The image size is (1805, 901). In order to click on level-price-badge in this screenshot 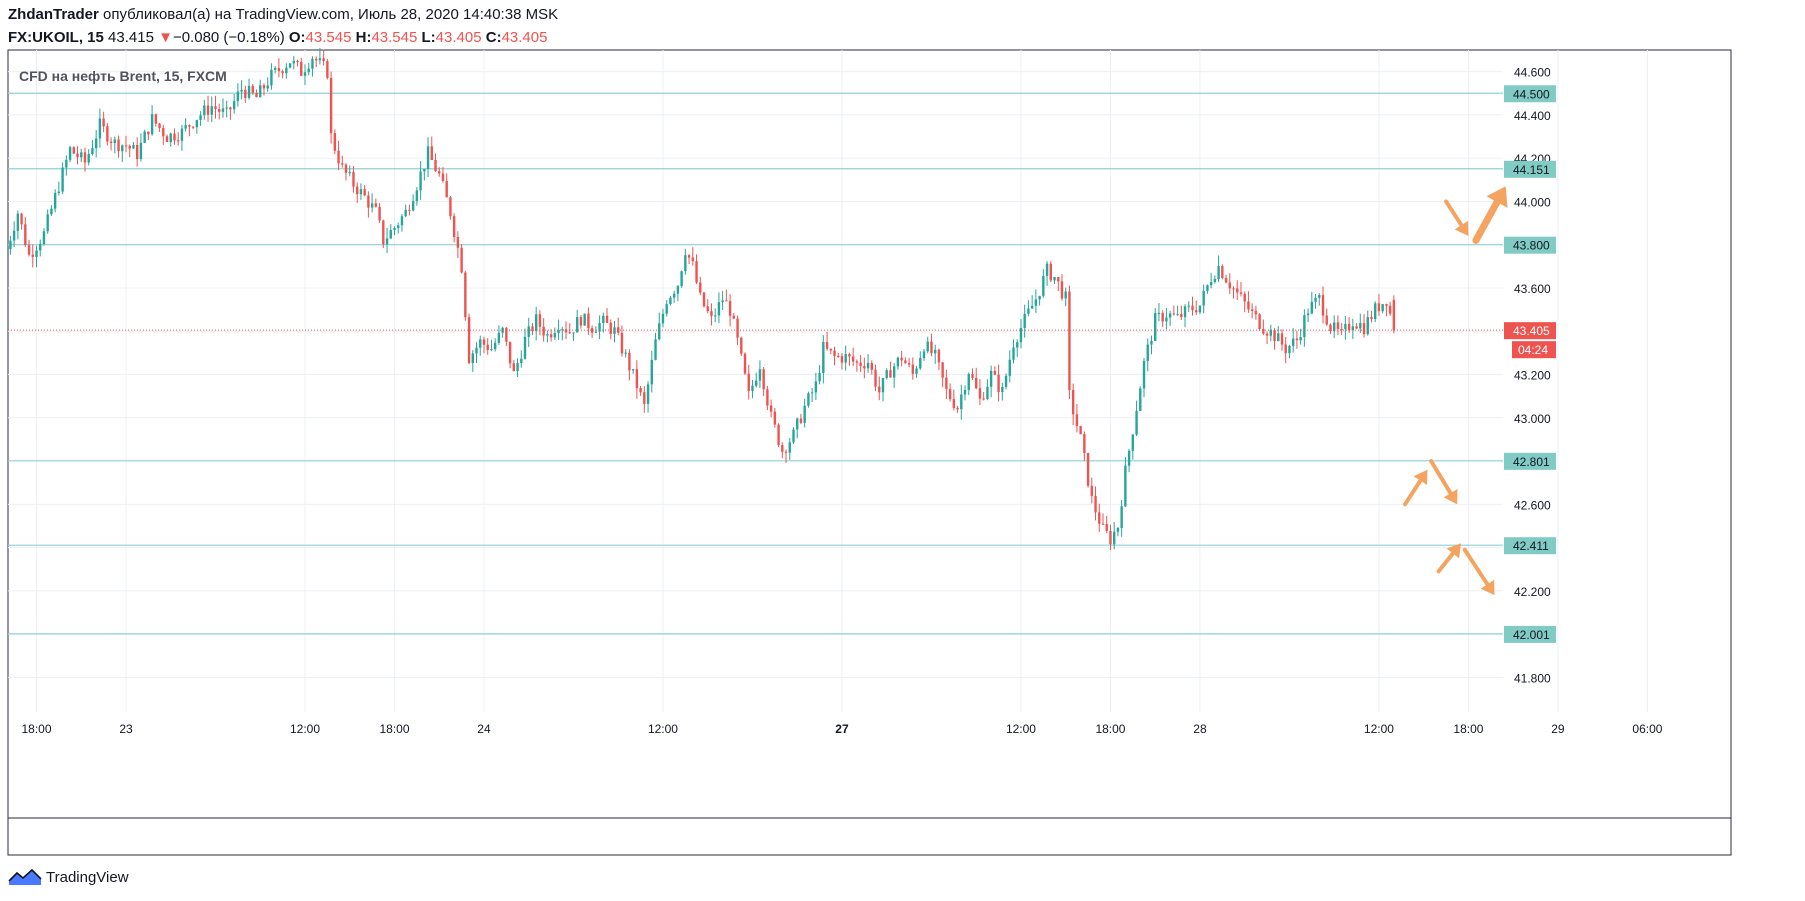, I will do `click(1530, 94)`.